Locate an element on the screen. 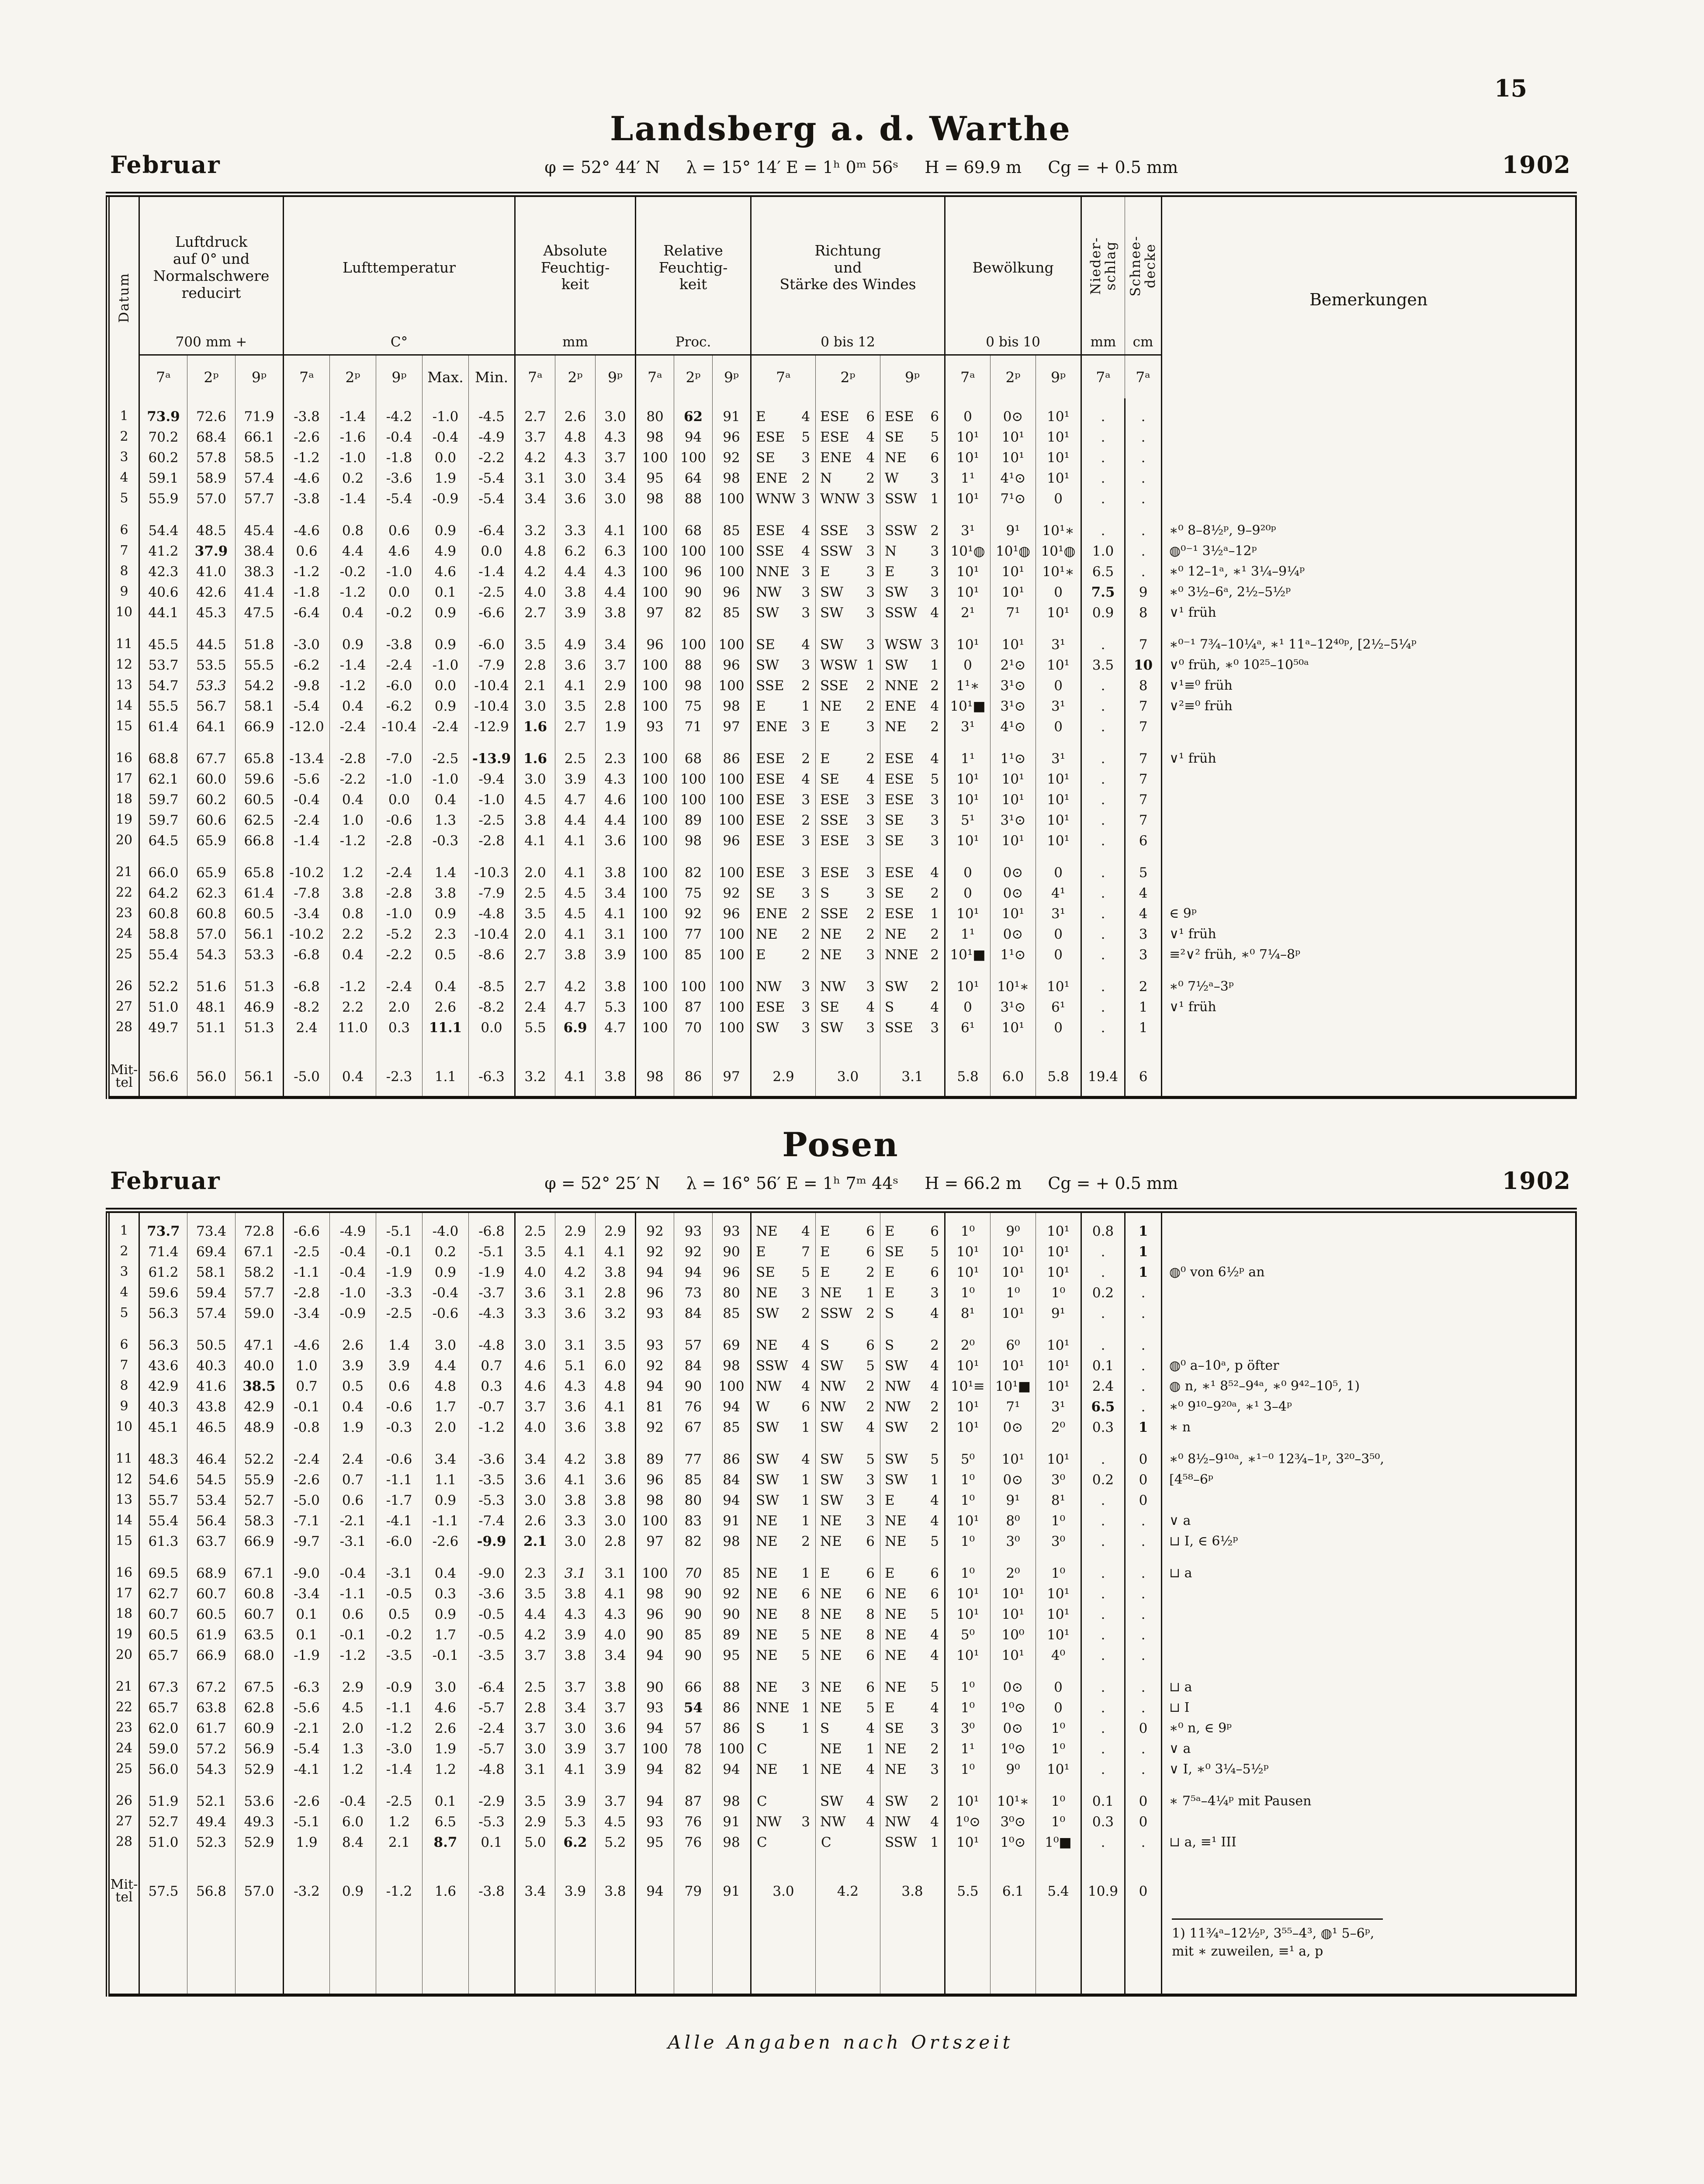  cell-temp-7a: 1.9 is located at coordinates (306, 1842).